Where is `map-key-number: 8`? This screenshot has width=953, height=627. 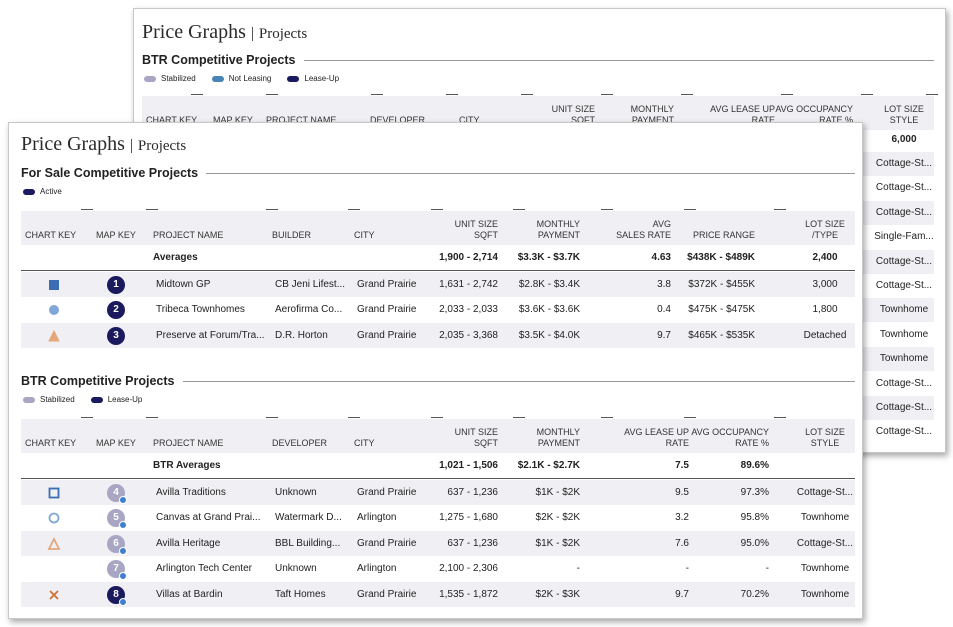 map-key-number: 8 is located at coordinates (116, 594).